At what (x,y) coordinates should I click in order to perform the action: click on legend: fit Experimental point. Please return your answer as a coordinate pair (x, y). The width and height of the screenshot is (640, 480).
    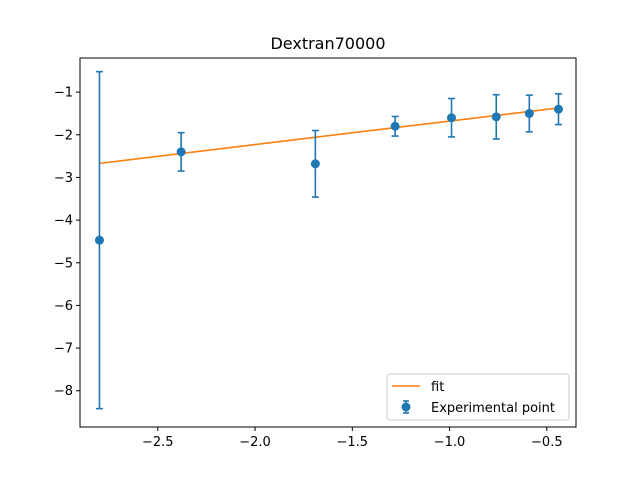
    Looking at the image, I should click on (478, 397).